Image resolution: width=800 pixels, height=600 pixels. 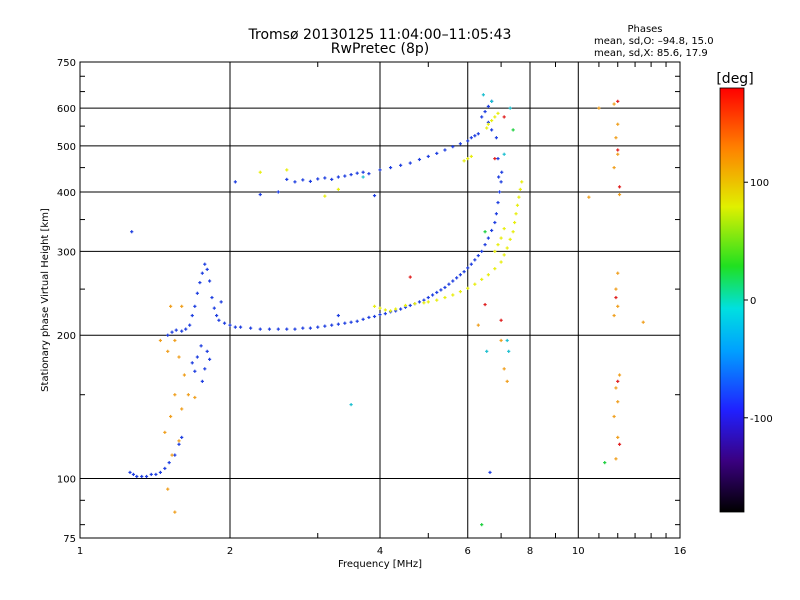 I want to click on chart-title: Tromsø 20130125 11:04:00–11:05:43, so click(x=380, y=35).